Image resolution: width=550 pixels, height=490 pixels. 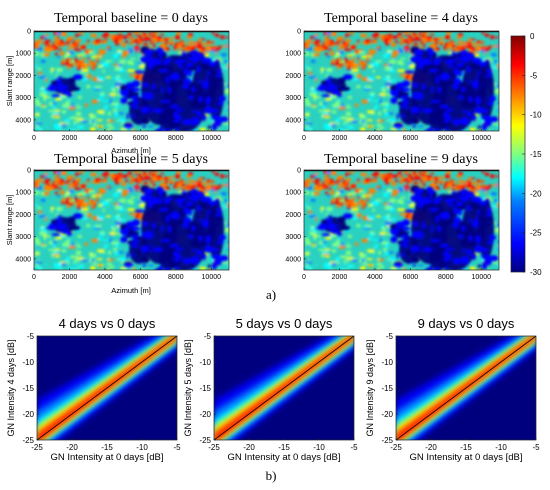 I want to click on sar-ylabel-5: Slant range [m], so click(x=9, y=220).